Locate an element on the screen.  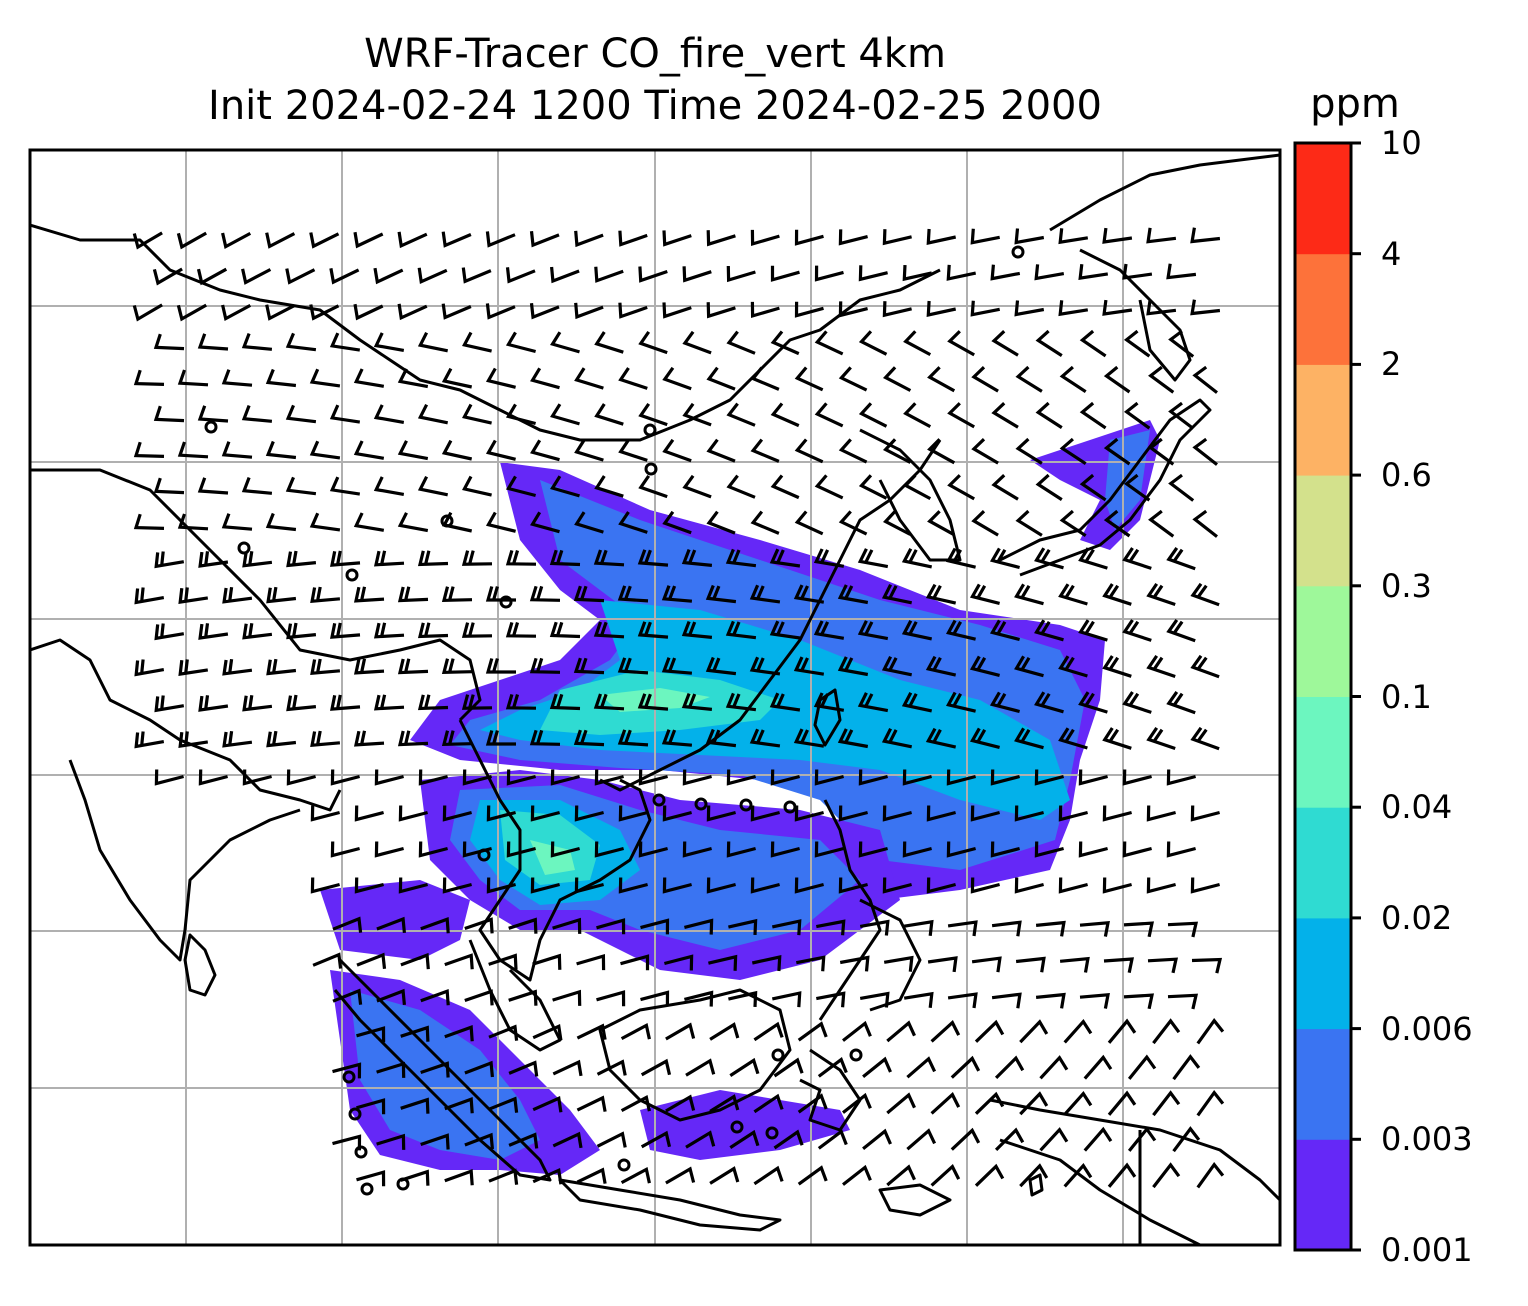
colorbar is located at coordinates (1327, 696).